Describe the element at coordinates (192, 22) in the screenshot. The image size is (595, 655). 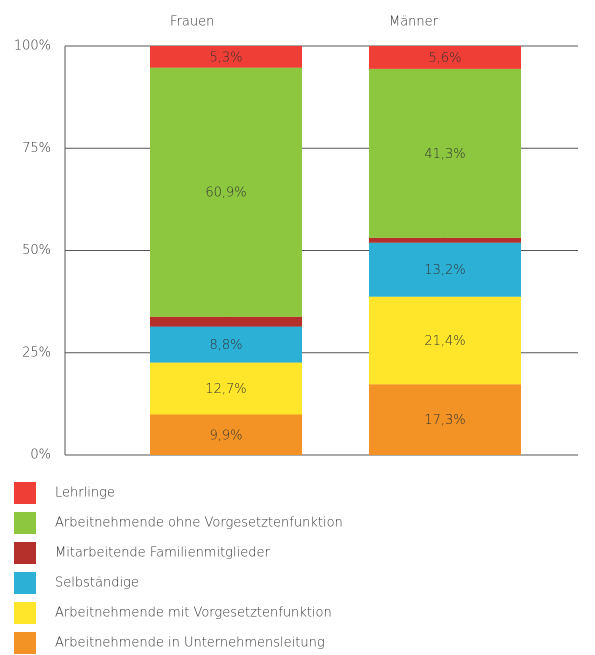
I see `category-label: Frauen` at that location.